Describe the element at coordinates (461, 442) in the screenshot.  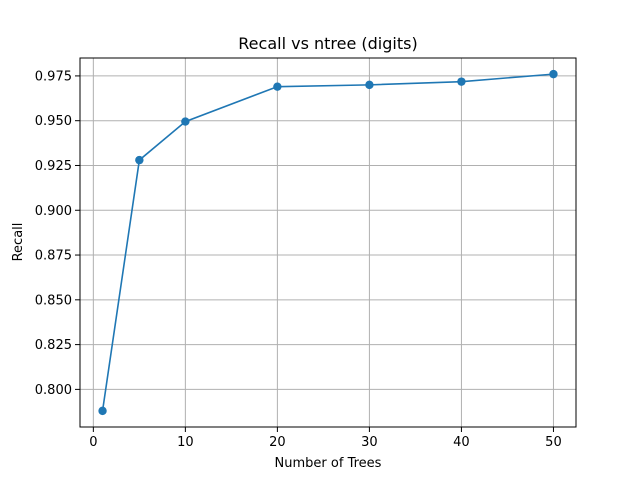
I see `x-tick-label: 40` at that location.